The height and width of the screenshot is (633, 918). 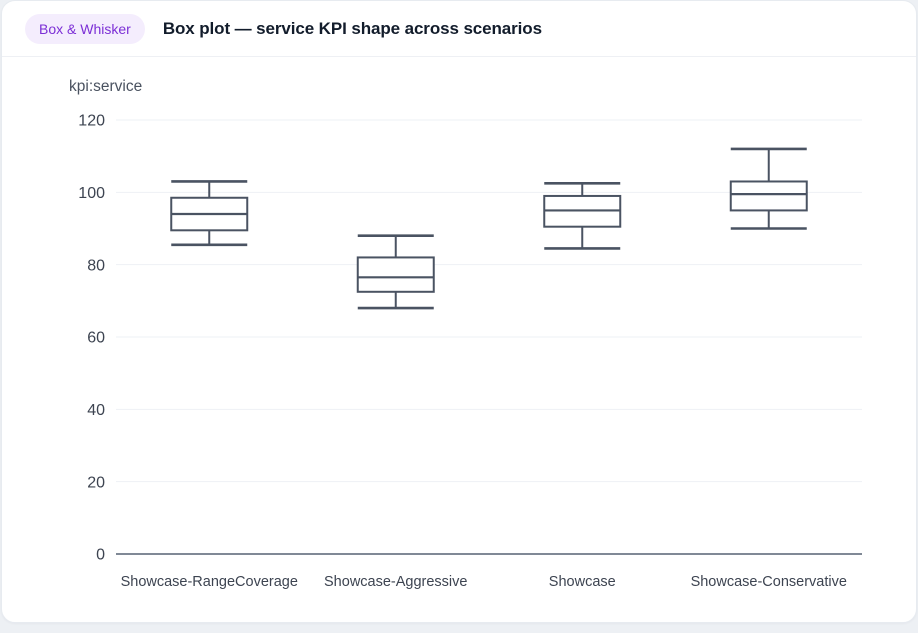 I want to click on box-group-Showcase-Aggressive, so click(x=395, y=272).